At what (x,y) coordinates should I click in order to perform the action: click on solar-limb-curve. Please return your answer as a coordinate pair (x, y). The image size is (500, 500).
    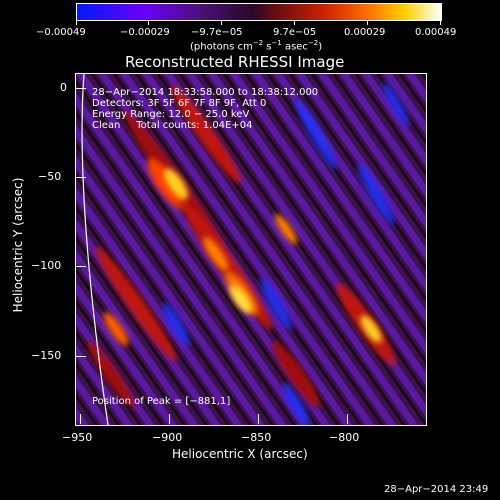
    Looking at the image, I should click on (95, 249).